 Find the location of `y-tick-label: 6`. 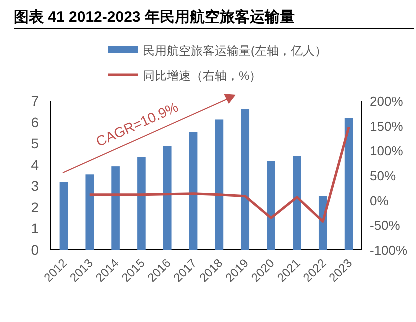

y-tick-label: 6 is located at coordinates (35, 122).